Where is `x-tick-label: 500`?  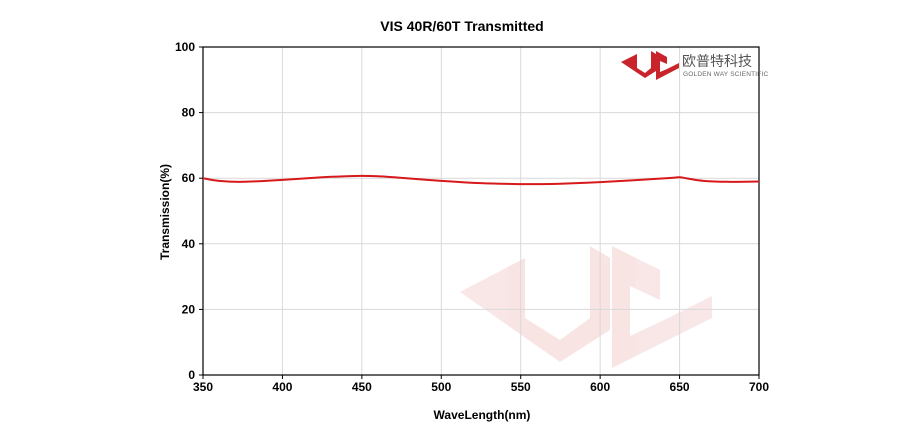
x-tick-label: 500 is located at coordinates (441, 387).